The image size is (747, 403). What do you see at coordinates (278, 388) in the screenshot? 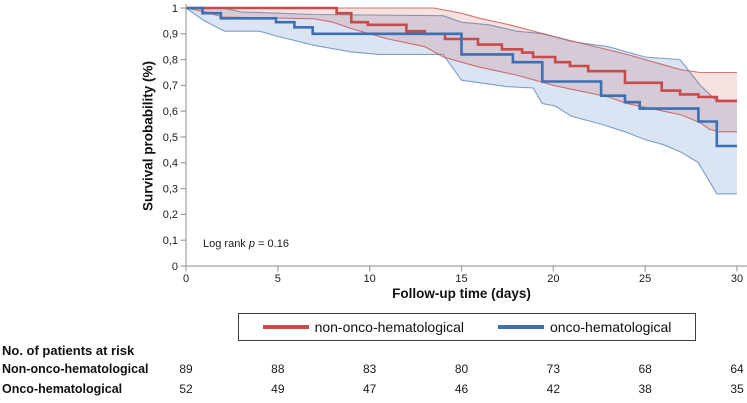
I see `risk-count-value: 49` at bounding box center [278, 388].